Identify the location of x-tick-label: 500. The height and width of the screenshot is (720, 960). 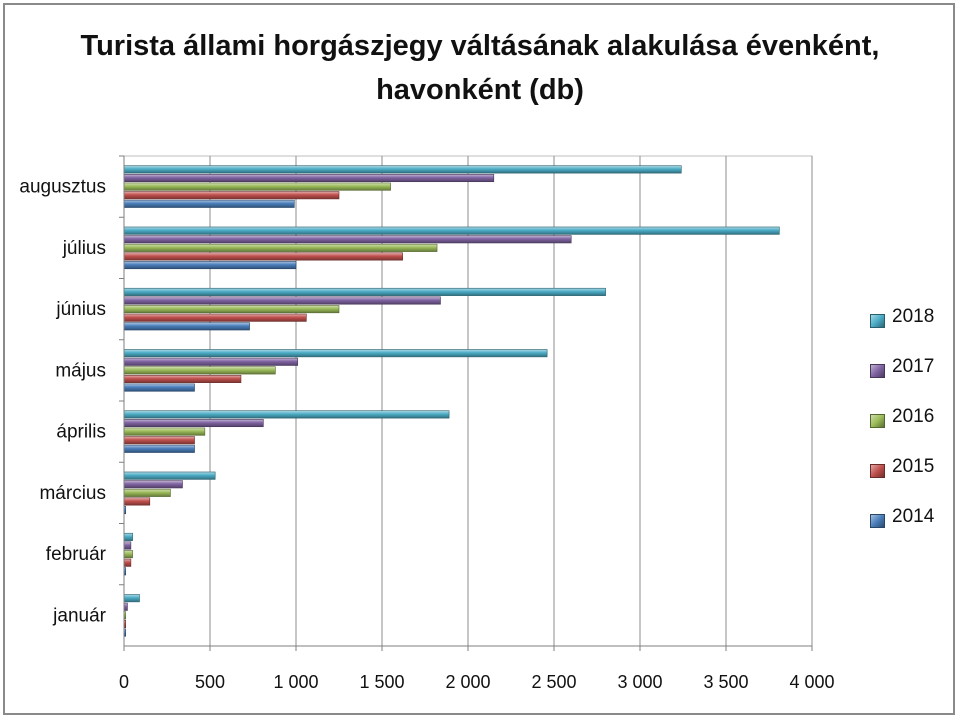
(210, 682).